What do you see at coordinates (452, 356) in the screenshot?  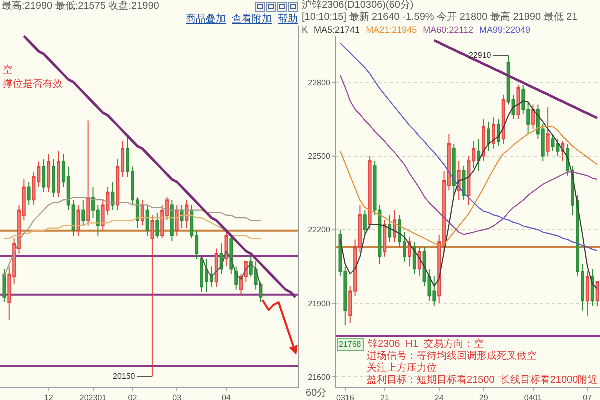 I see `annotation: 进场信号：等待均线回调形成死叉做空` at bounding box center [452, 356].